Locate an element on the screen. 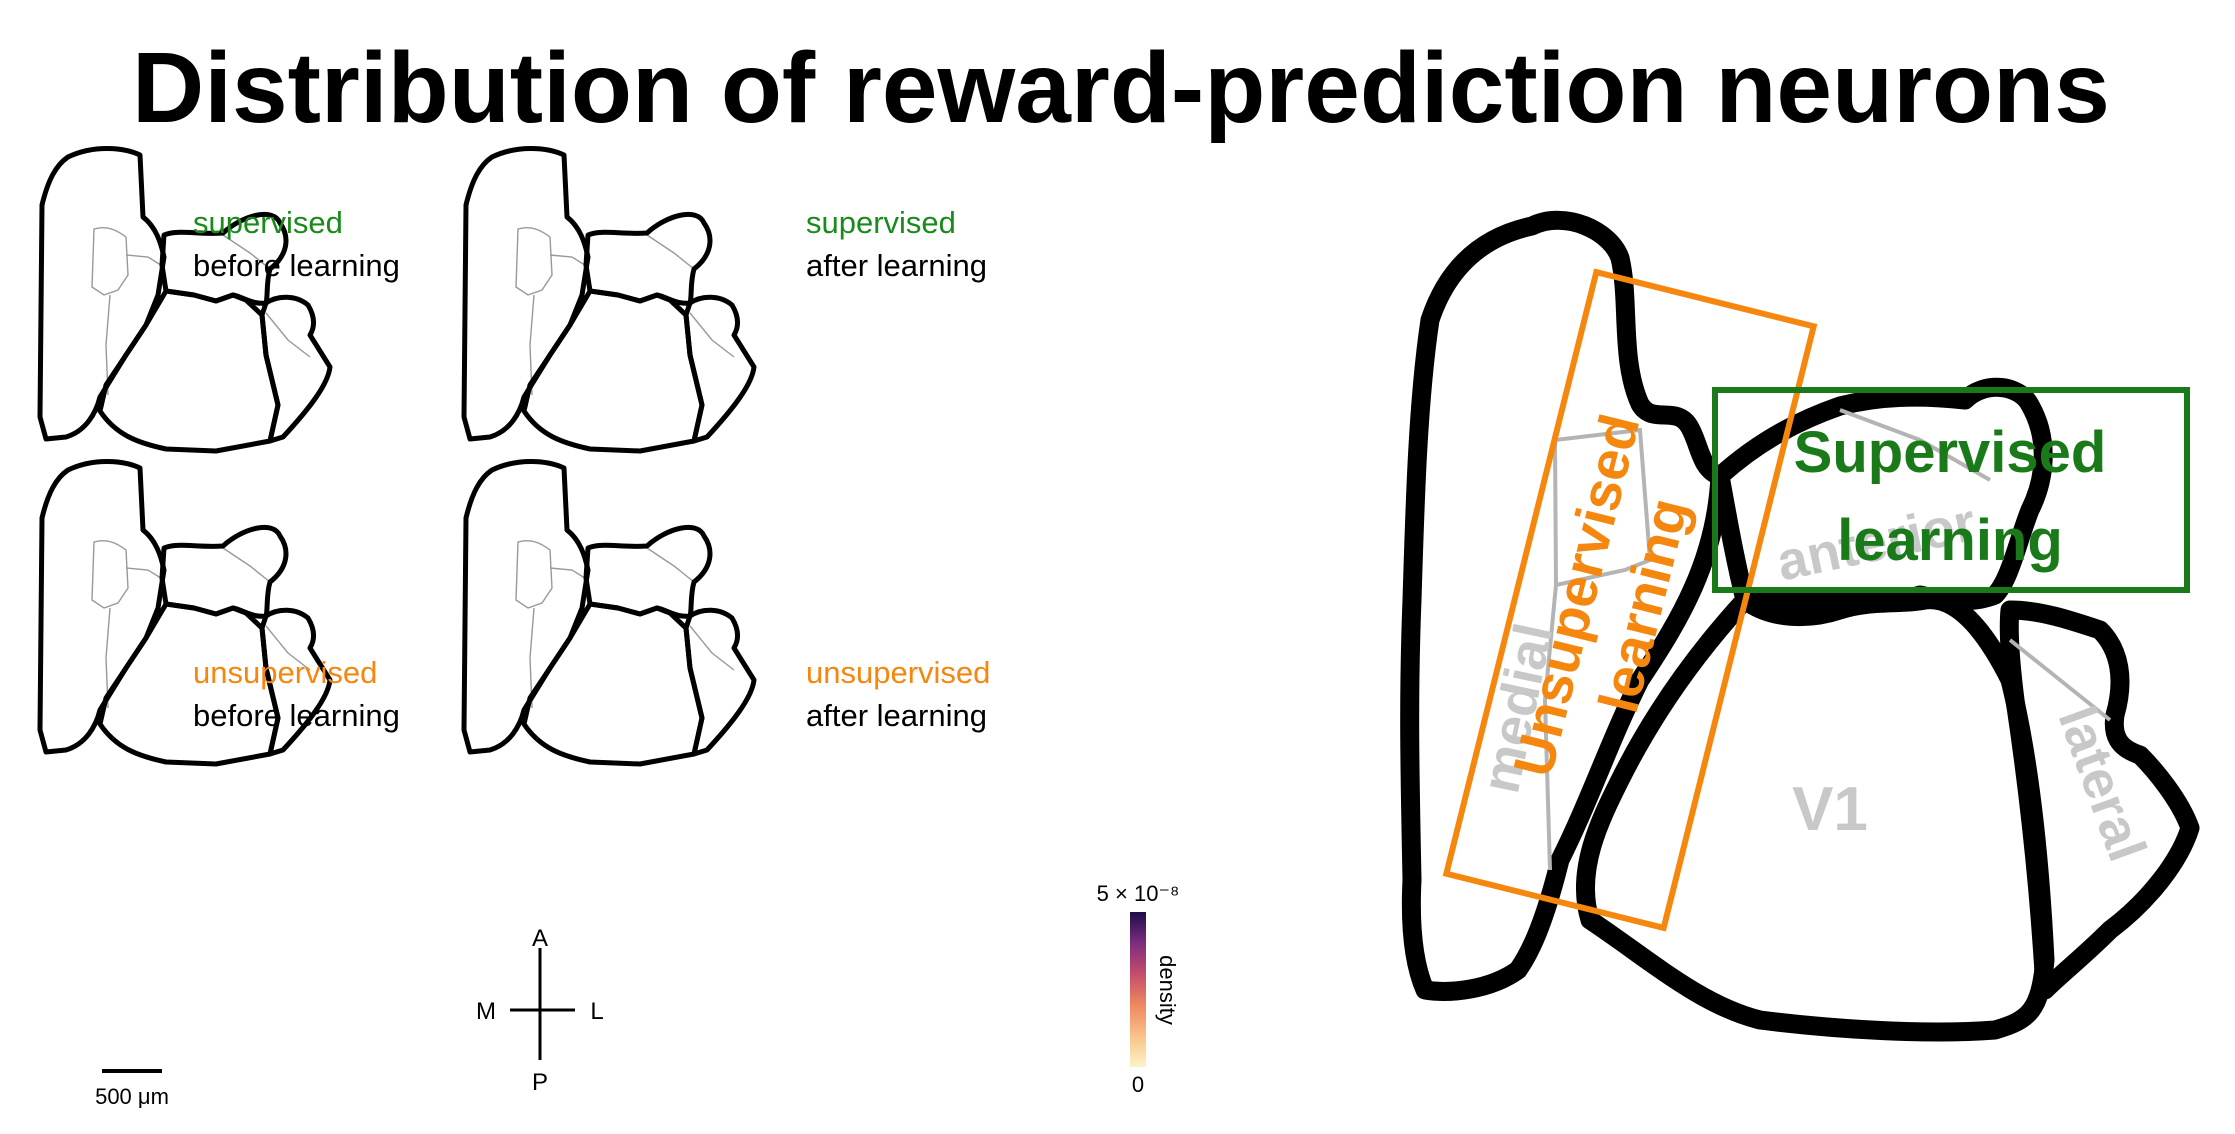 The image size is (2235, 1134). unsupervised-box is located at coordinates (1630, 600).